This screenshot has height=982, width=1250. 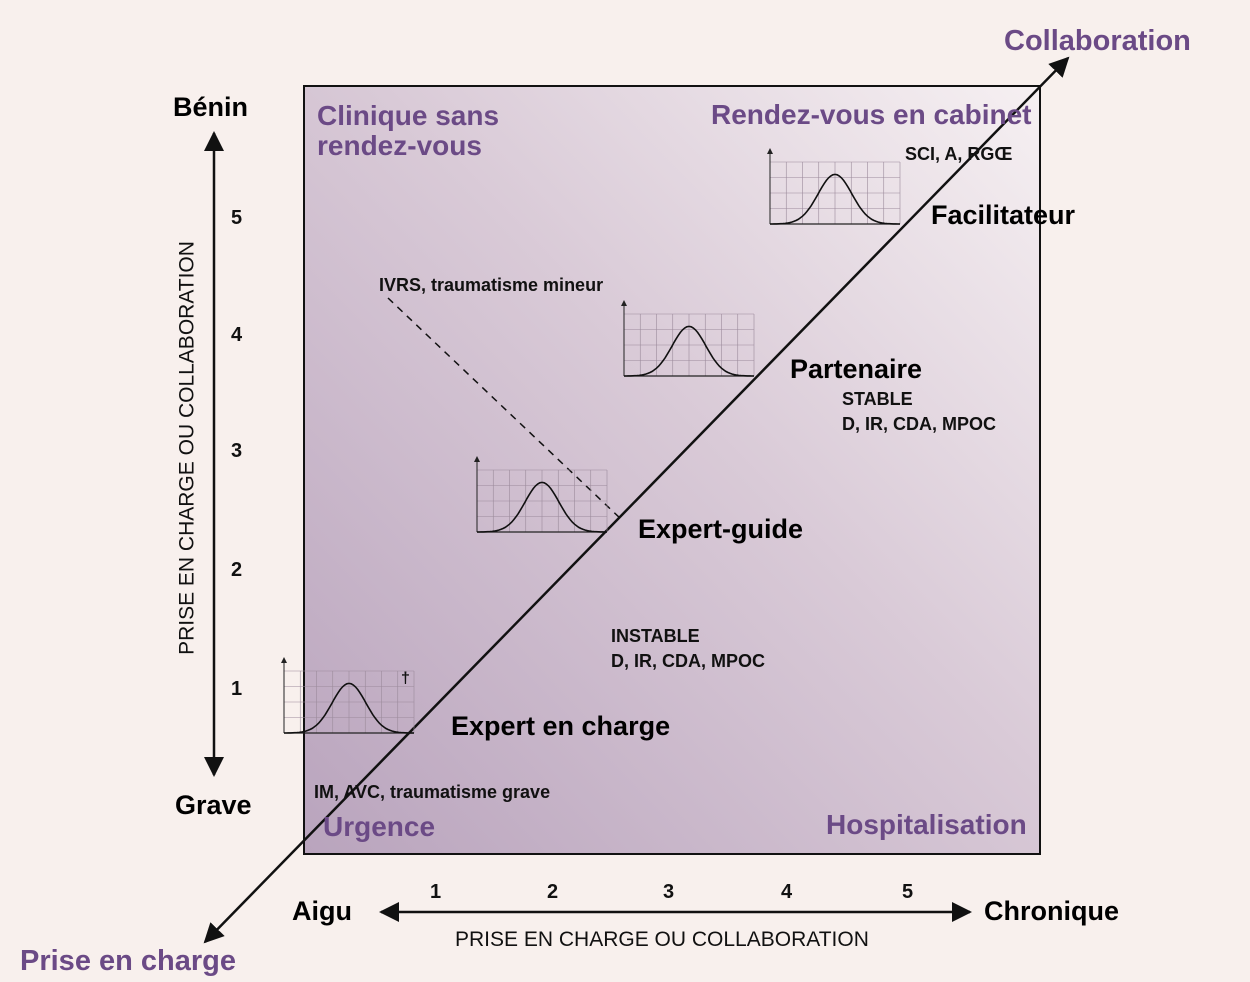 I want to click on role-expert-guide: Expert-guide, so click(x=721, y=529).